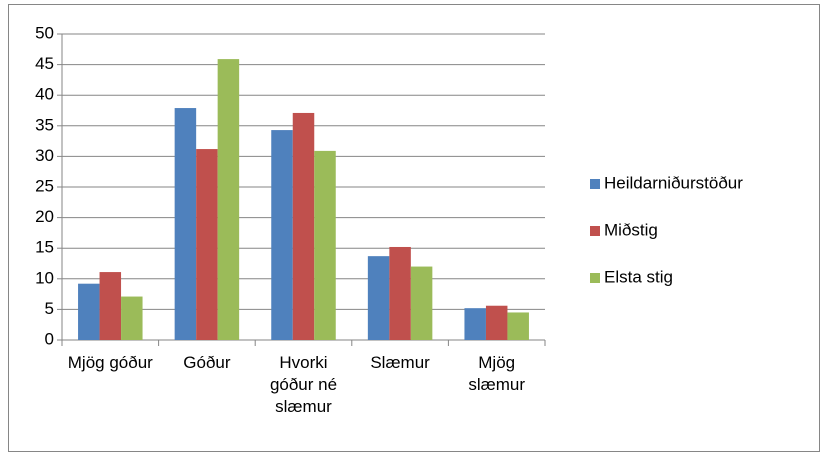 The height and width of the screenshot is (456, 828). I want to click on x-tick-label: Mjög slæmur, so click(497, 373).